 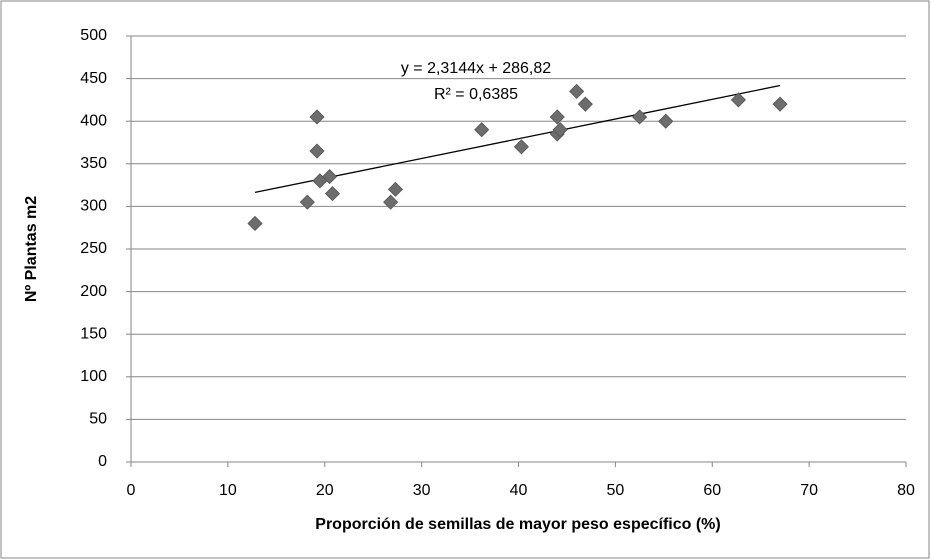 What do you see at coordinates (131, 490) in the screenshot?
I see `x-tick-label: 0` at bounding box center [131, 490].